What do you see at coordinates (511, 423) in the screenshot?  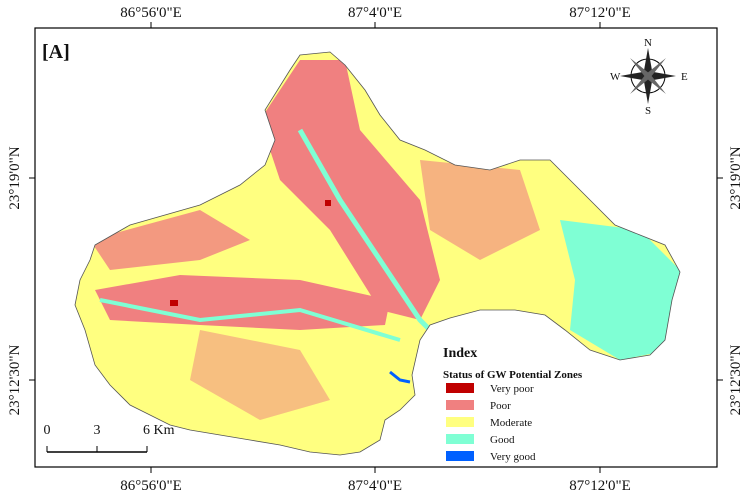 I see `legend-label: Moderate` at bounding box center [511, 423].